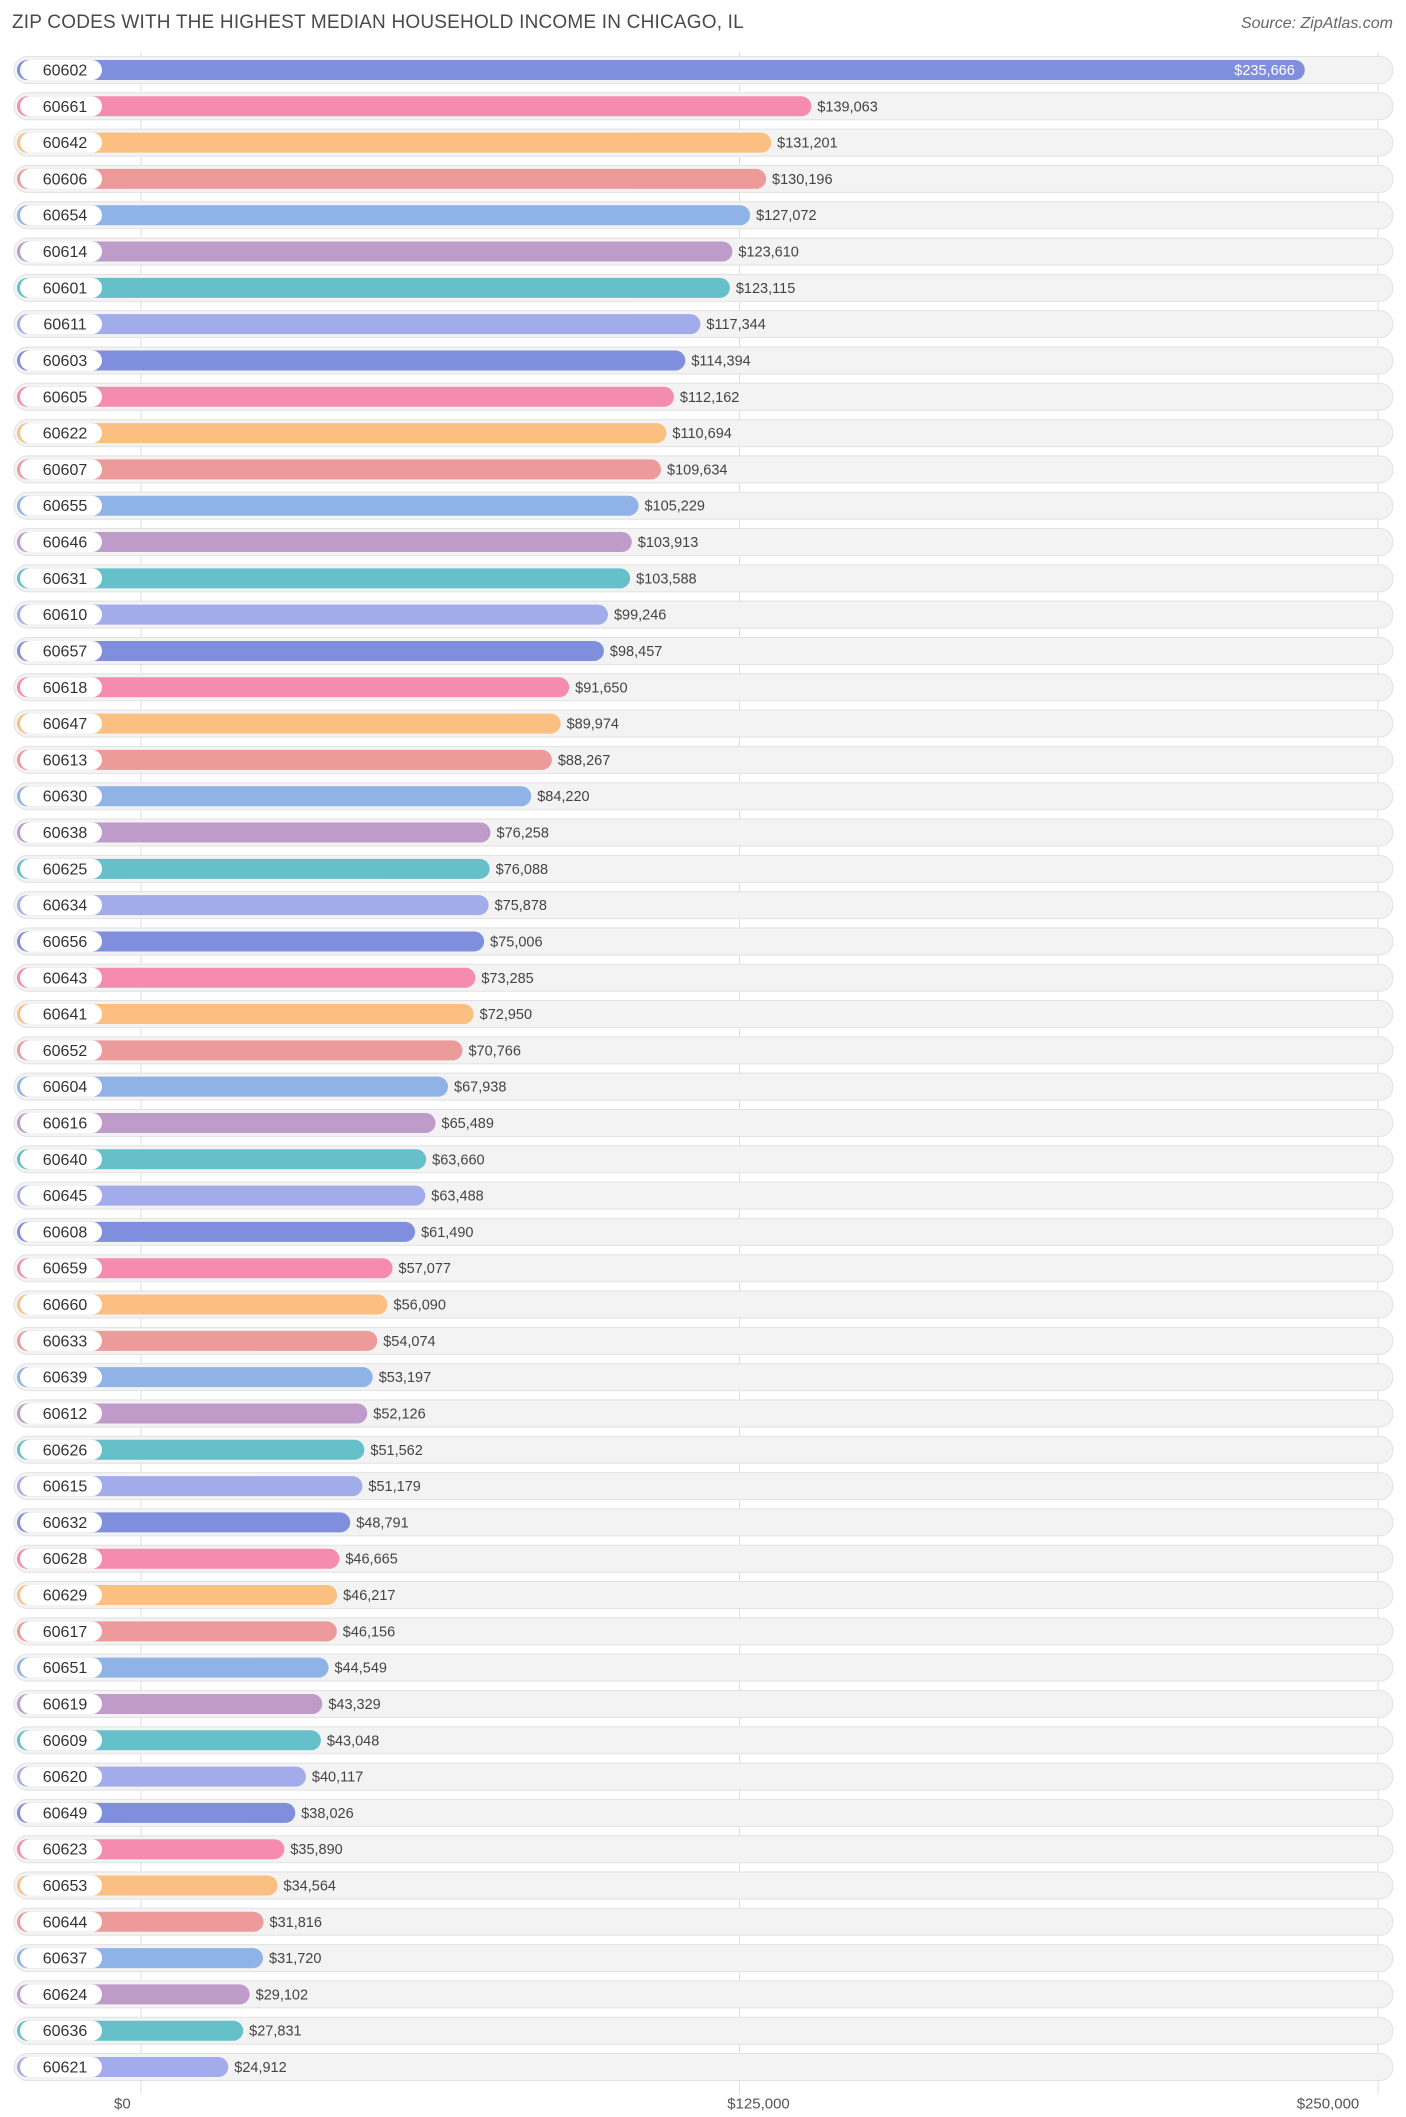 Image resolution: width=1406 pixels, height=2117 pixels. What do you see at coordinates (65, 252) in the screenshot?
I see `category-label: 60614` at bounding box center [65, 252].